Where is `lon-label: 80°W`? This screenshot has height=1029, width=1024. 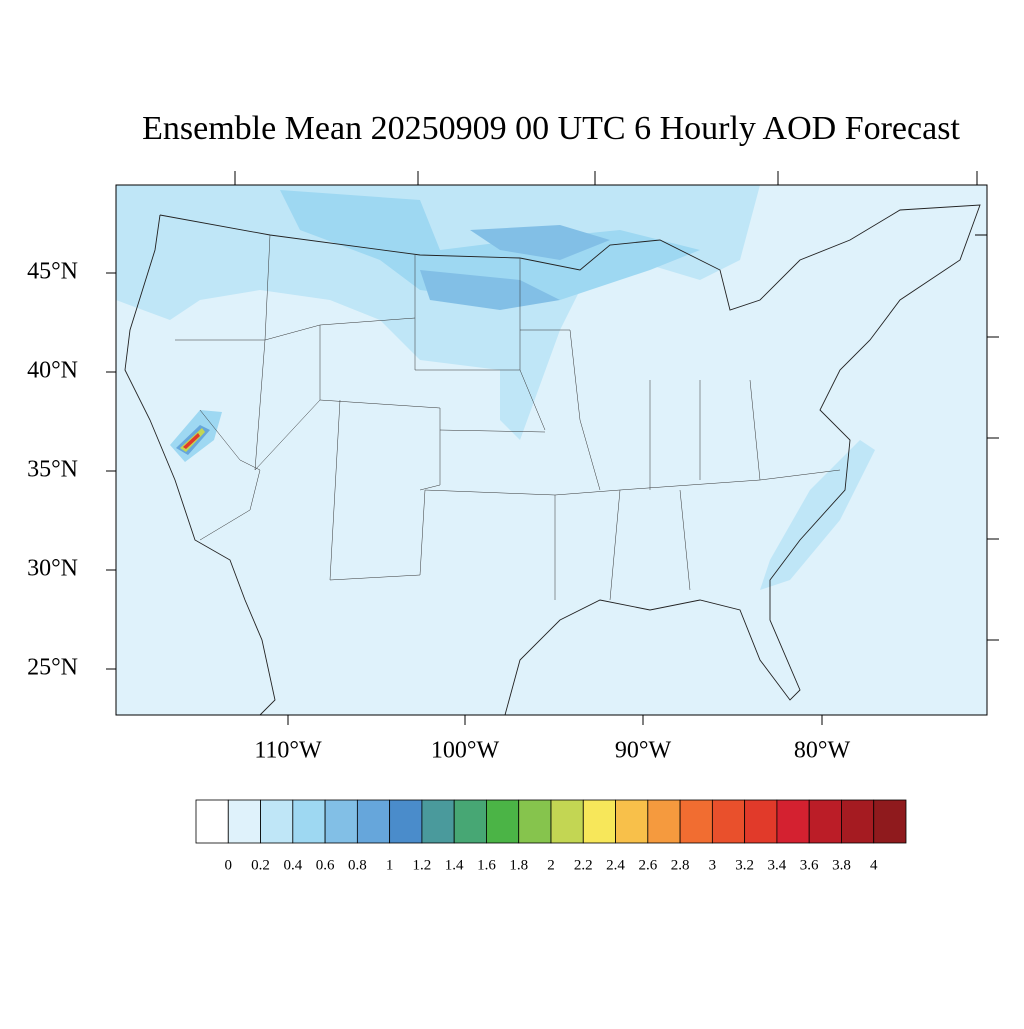
lon-label: 80°W is located at coordinates (822, 751).